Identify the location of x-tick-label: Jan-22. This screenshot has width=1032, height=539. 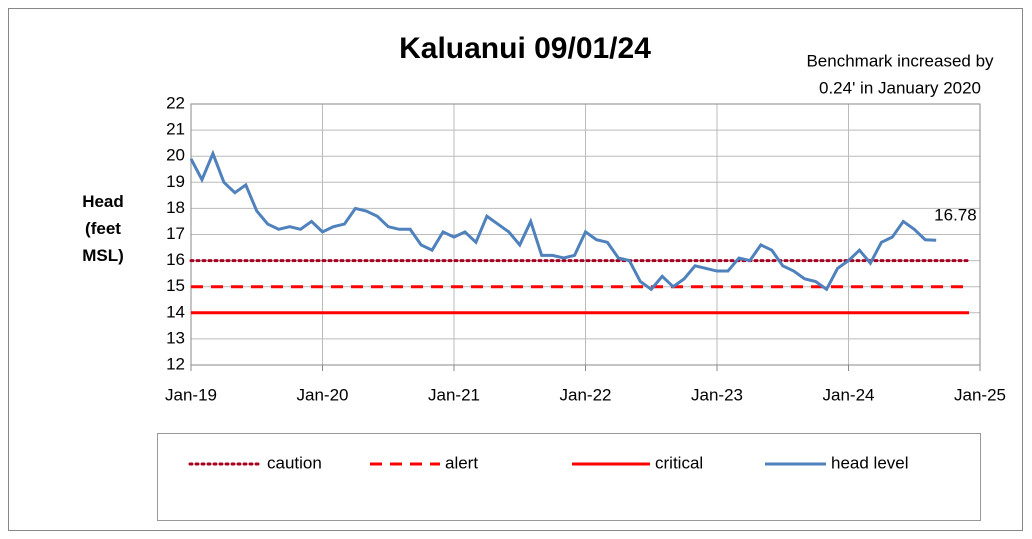
(586, 394).